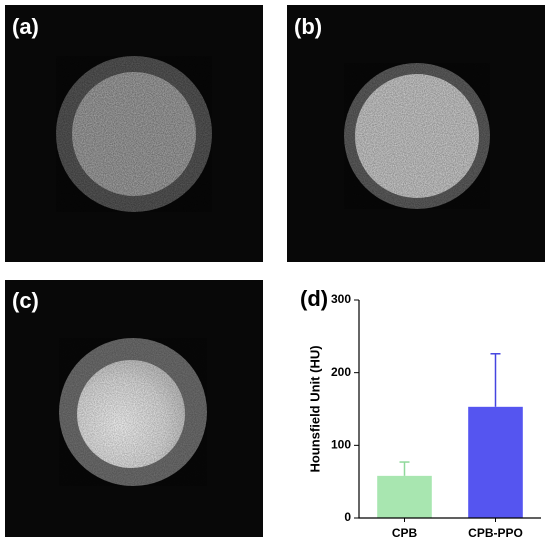  I want to click on y-tick-label: 0, so click(347, 517).